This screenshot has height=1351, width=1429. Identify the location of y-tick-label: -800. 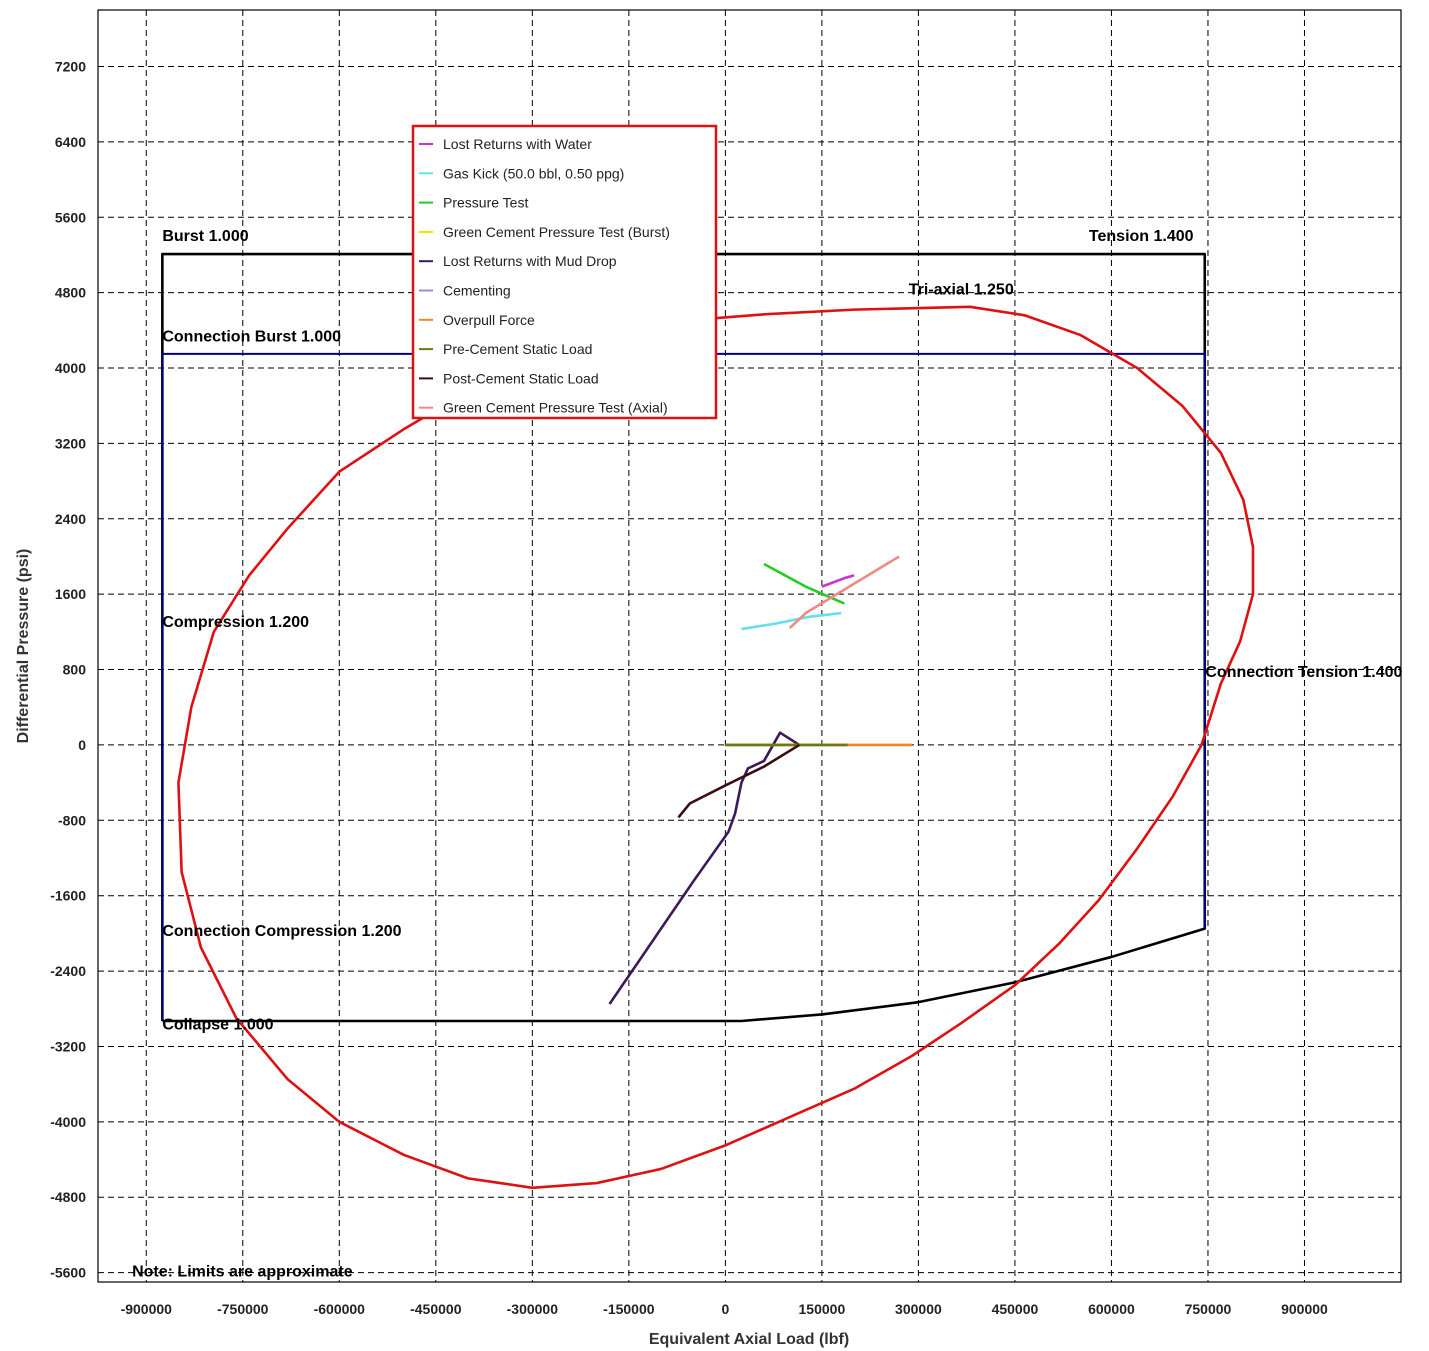
(72, 820).